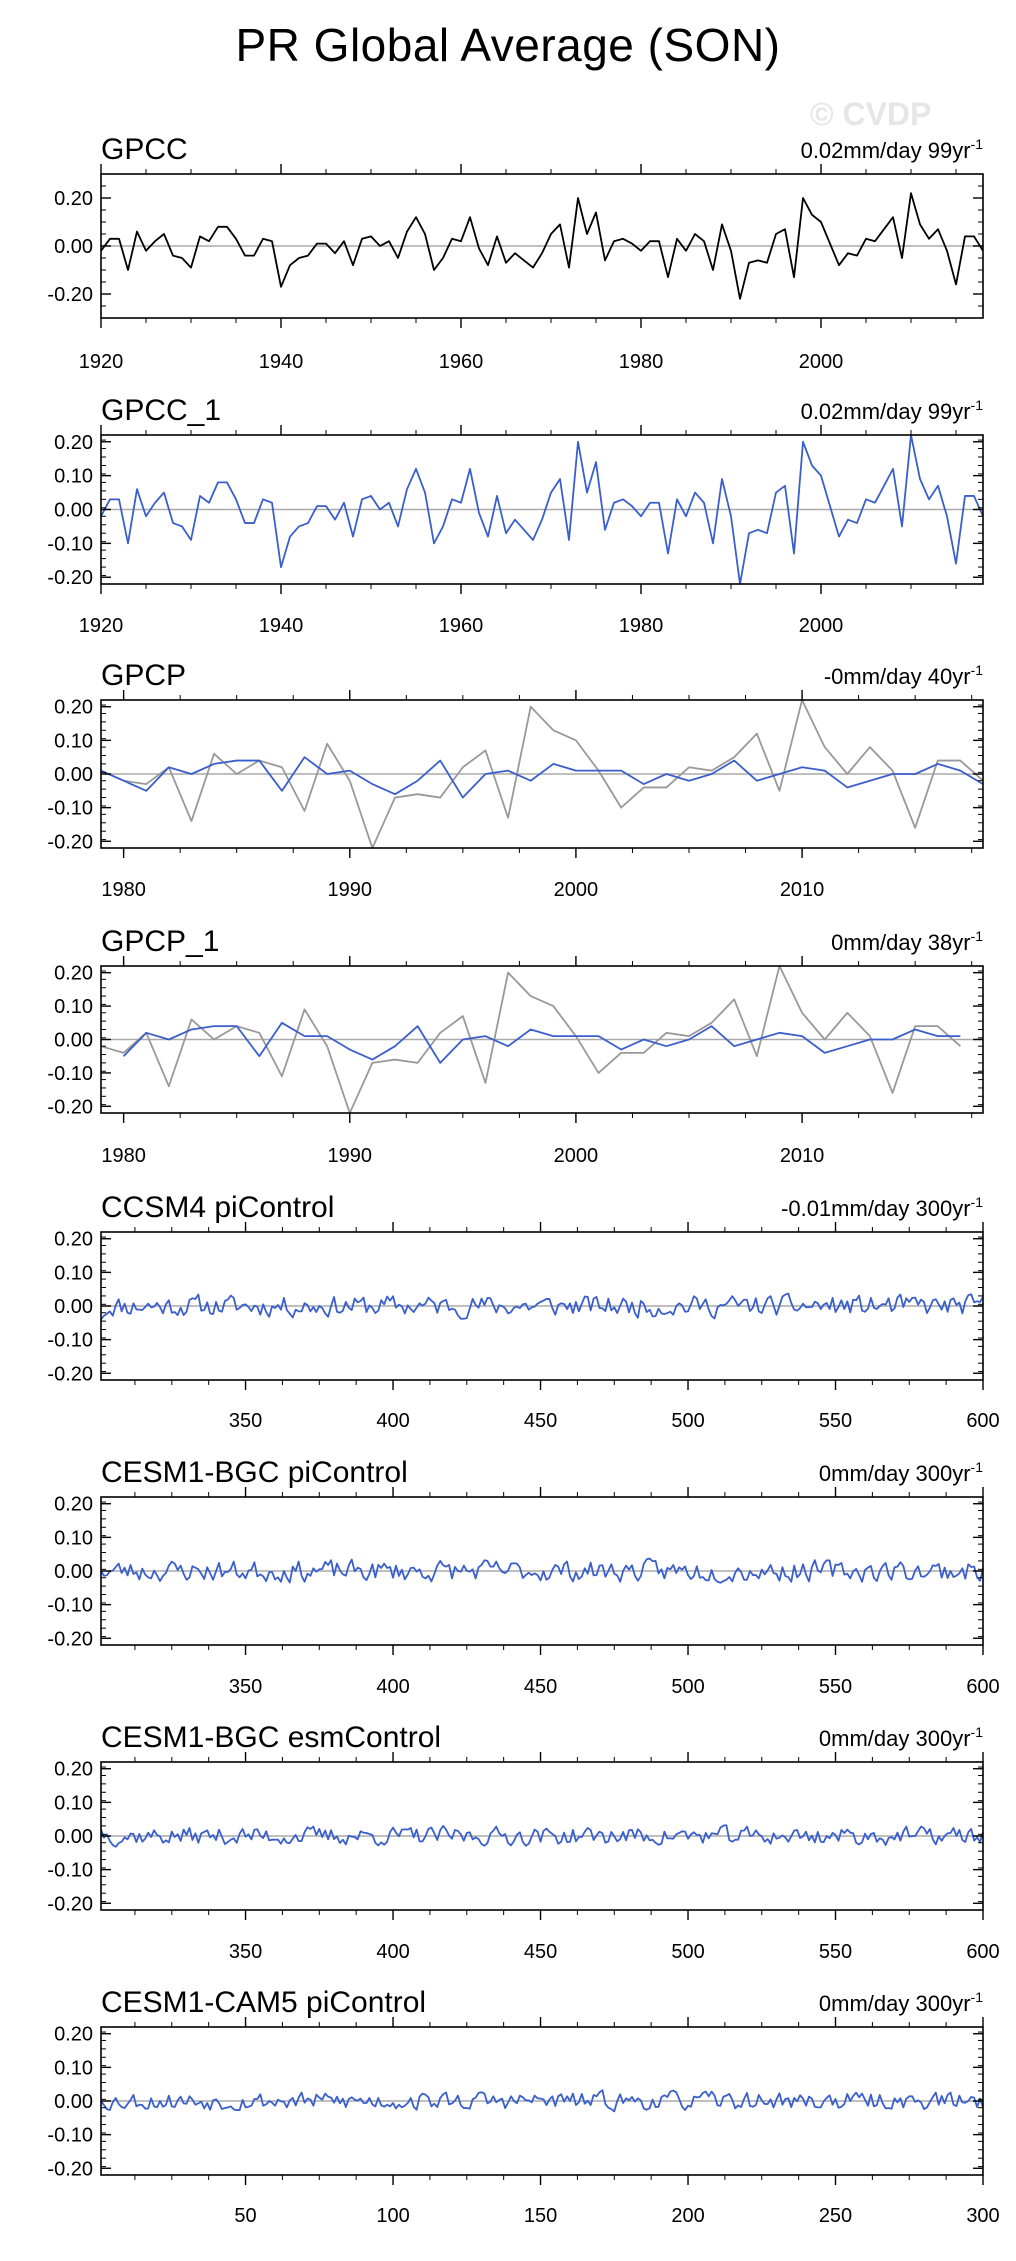 The height and width of the screenshot is (2261, 1016). Describe the element at coordinates (508, 45) in the screenshot. I see `page-title: PR Global Average (SON)` at that location.